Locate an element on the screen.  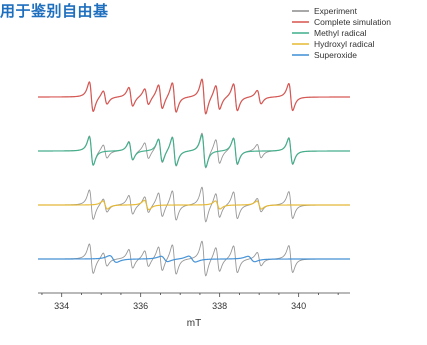
page-title: 用于鉴别自由基 is located at coordinates (54, 11).